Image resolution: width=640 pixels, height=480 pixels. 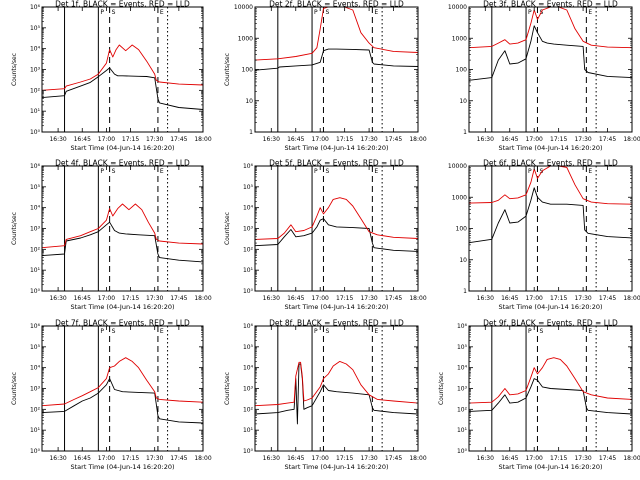 What do you see at coordinates (122, 4) in the screenshot?
I see `panel-title: Det 1f, BLACK = Events, RED = LLD` at bounding box center [122, 4].